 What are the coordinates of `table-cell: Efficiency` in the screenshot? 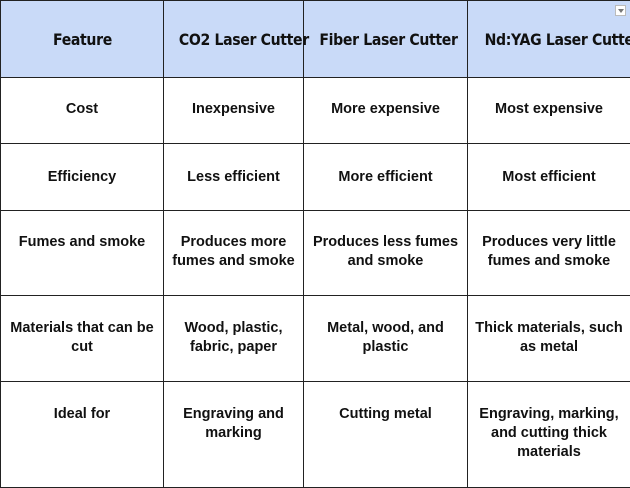 It's located at (82, 177).